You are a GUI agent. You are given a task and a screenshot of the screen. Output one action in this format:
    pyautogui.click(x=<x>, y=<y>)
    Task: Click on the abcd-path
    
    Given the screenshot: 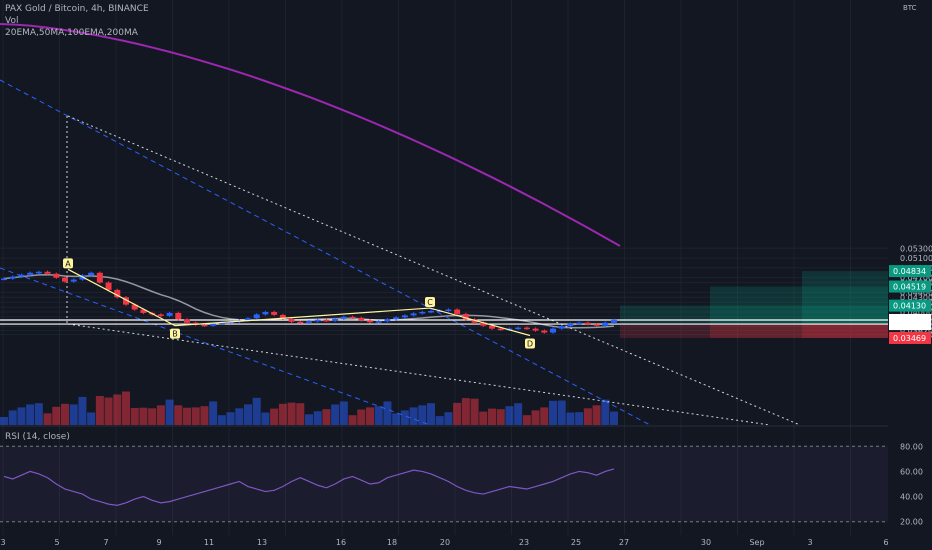 What is the action you would take?
    pyautogui.click(x=299, y=302)
    